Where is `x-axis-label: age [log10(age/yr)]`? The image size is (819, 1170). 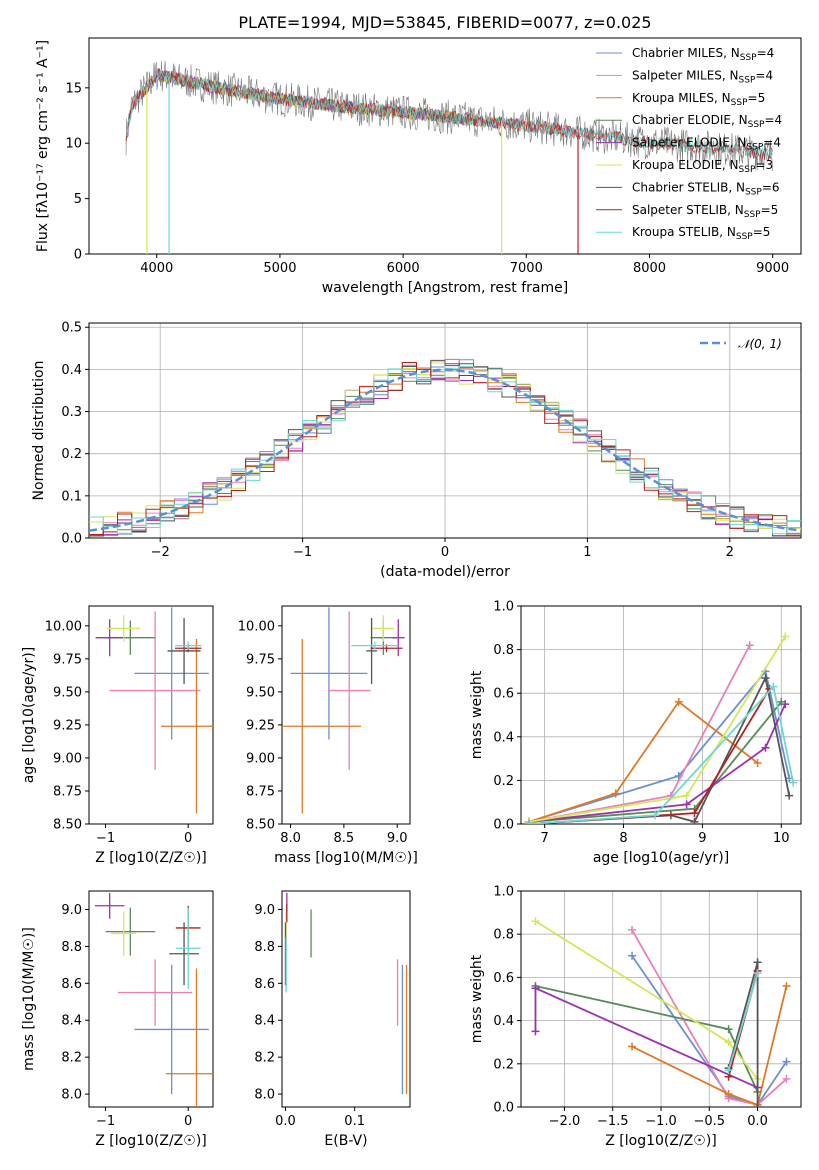
x-axis-label: age [log10(age/yr)] is located at coordinates (661, 858).